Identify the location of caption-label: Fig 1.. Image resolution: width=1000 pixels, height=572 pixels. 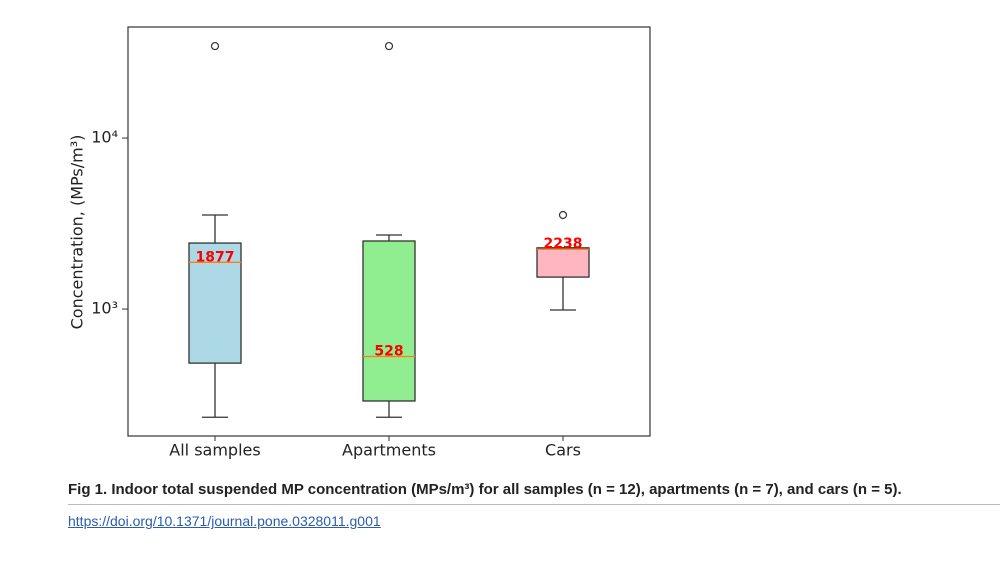
(88, 489).